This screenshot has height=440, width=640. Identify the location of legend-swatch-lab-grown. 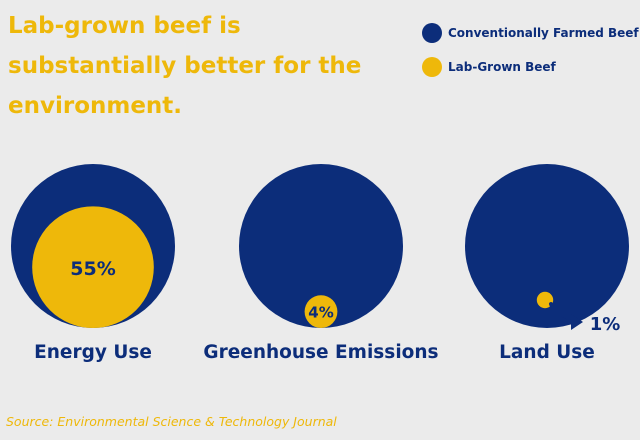
(432, 67).